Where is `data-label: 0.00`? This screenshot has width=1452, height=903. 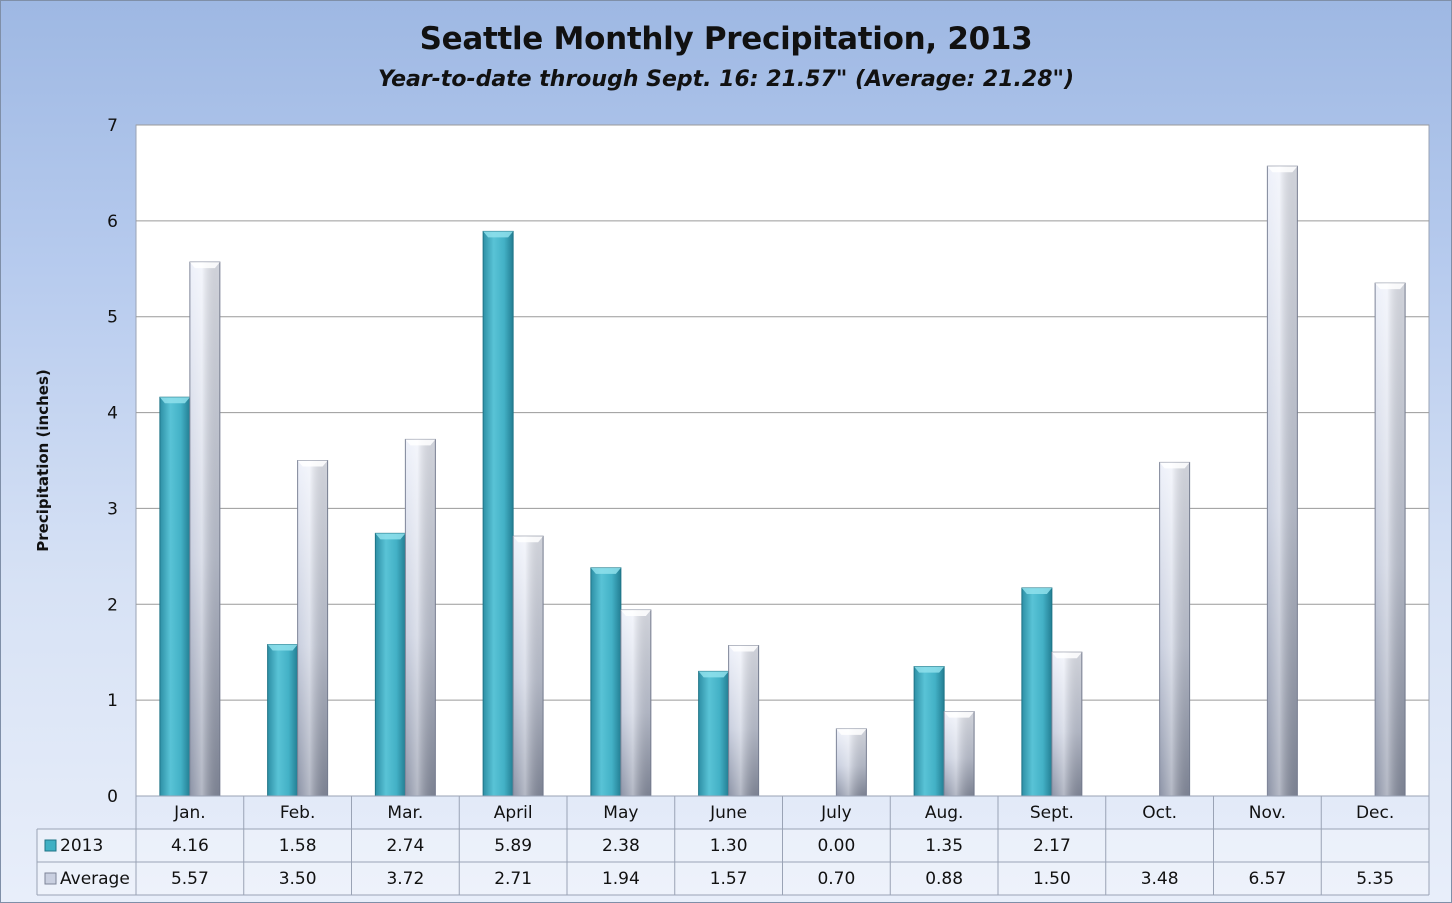
data-label: 0.00 is located at coordinates (836, 846).